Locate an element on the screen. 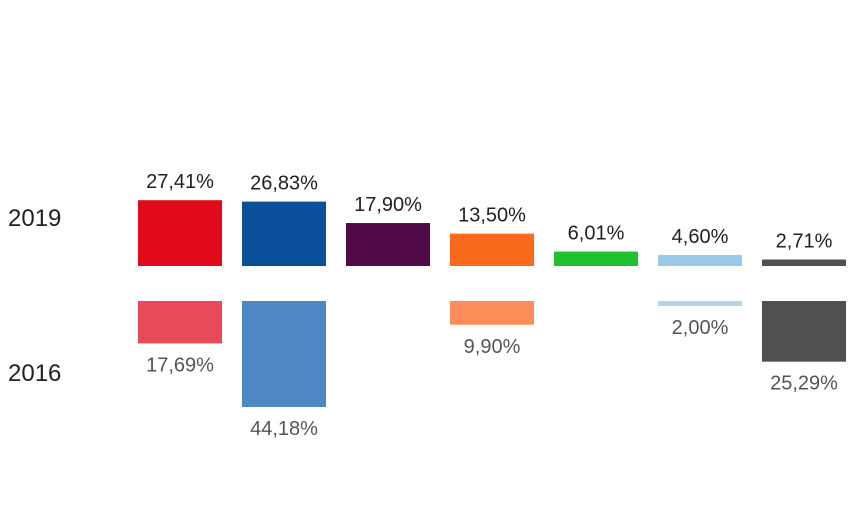 The height and width of the screenshot is (523, 854). value-label-2016-3: 9,90% is located at coordinates (492, 347).